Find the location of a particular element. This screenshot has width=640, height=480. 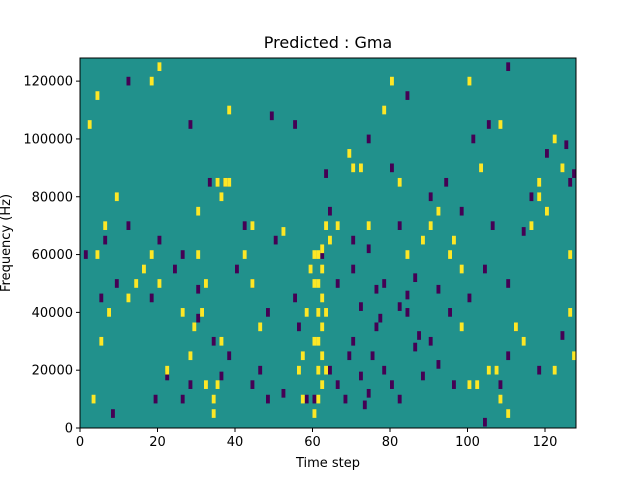

y-tick-label-3: 60000 is located at coordinates (52, 255).